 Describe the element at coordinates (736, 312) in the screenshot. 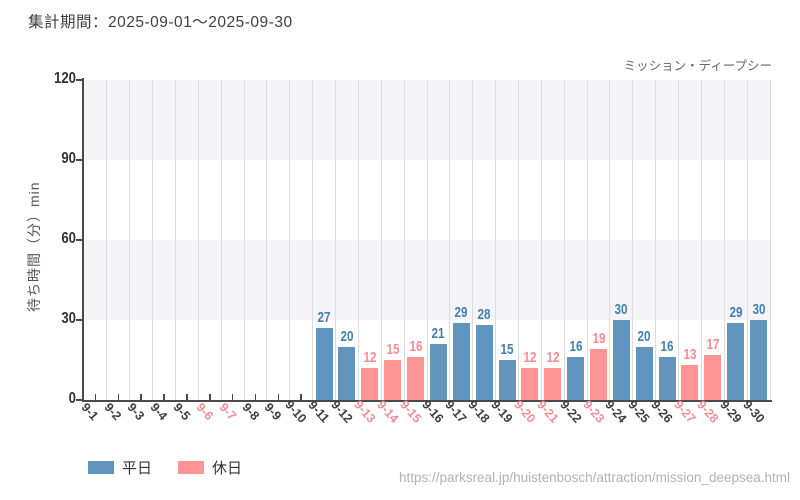

I see `bar-value-label-9-29: 29` at that location.